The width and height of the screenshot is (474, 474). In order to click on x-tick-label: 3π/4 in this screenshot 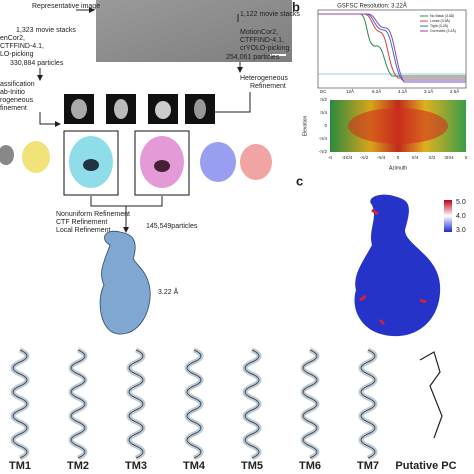, I will do `click(449, 157)`.